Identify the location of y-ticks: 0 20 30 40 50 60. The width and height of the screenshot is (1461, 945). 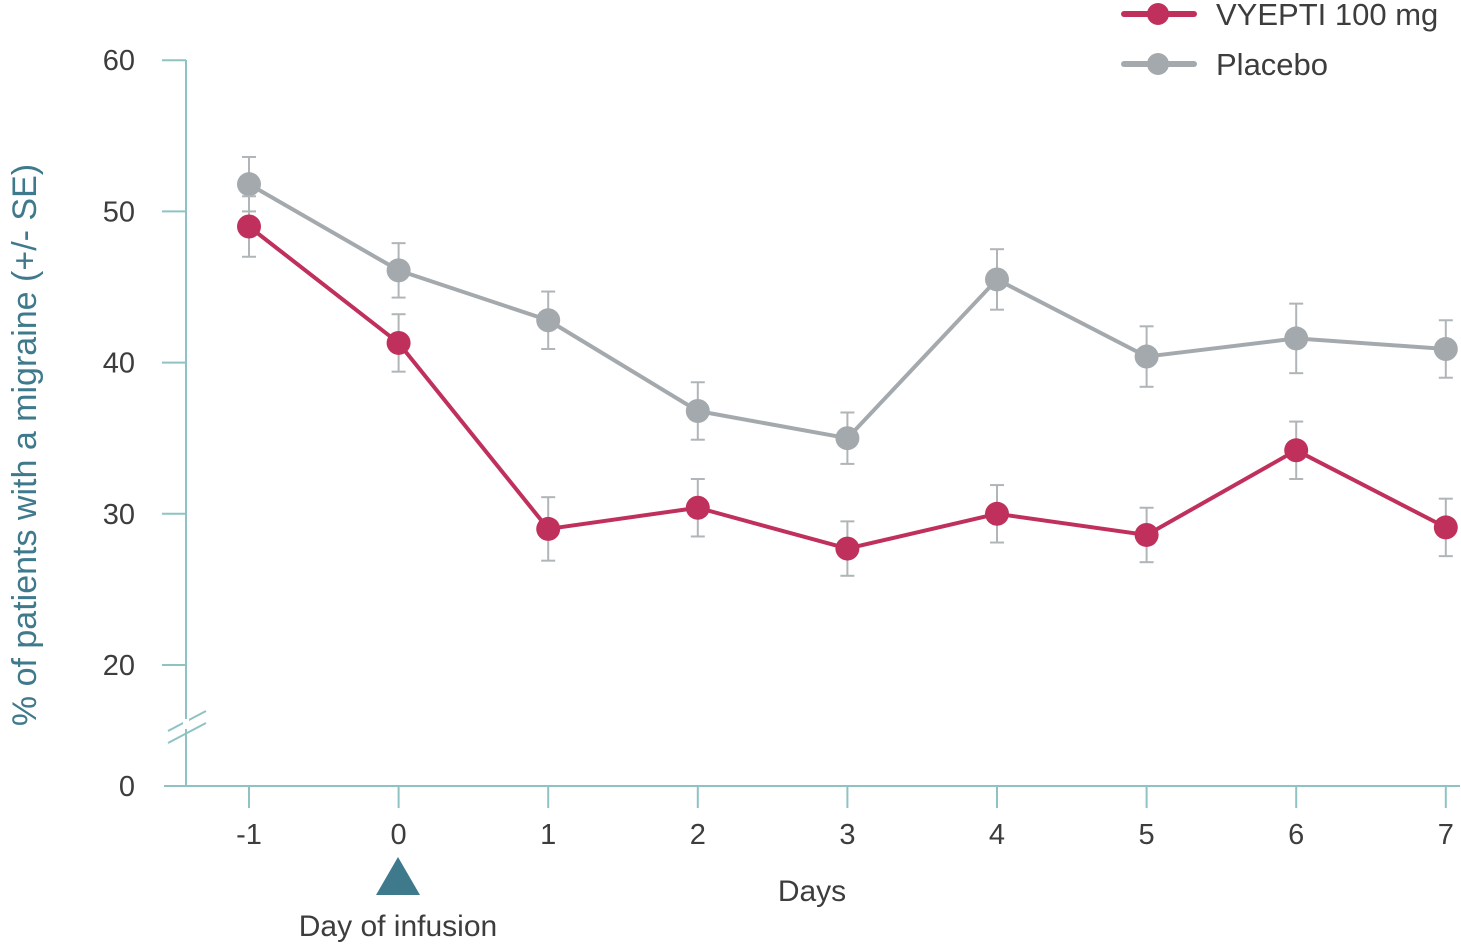
(144, 424).